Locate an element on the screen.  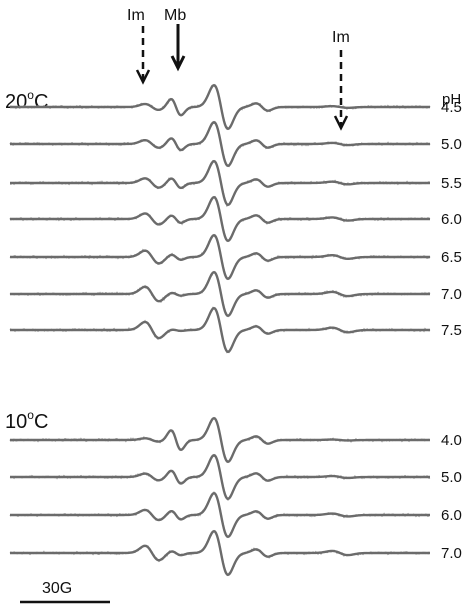
im-left-label: Im is located at coordinates (136, 15).